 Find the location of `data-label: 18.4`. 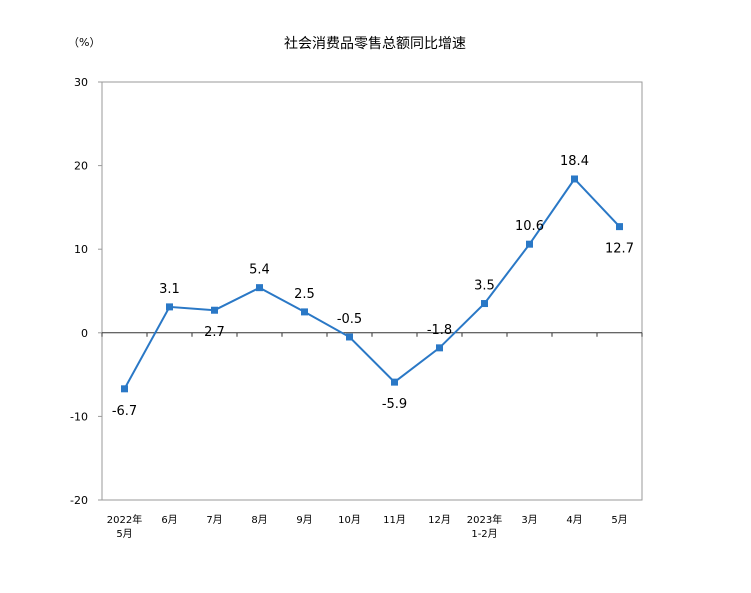

data-label: 18.4 is located at coordinates (574, 161).